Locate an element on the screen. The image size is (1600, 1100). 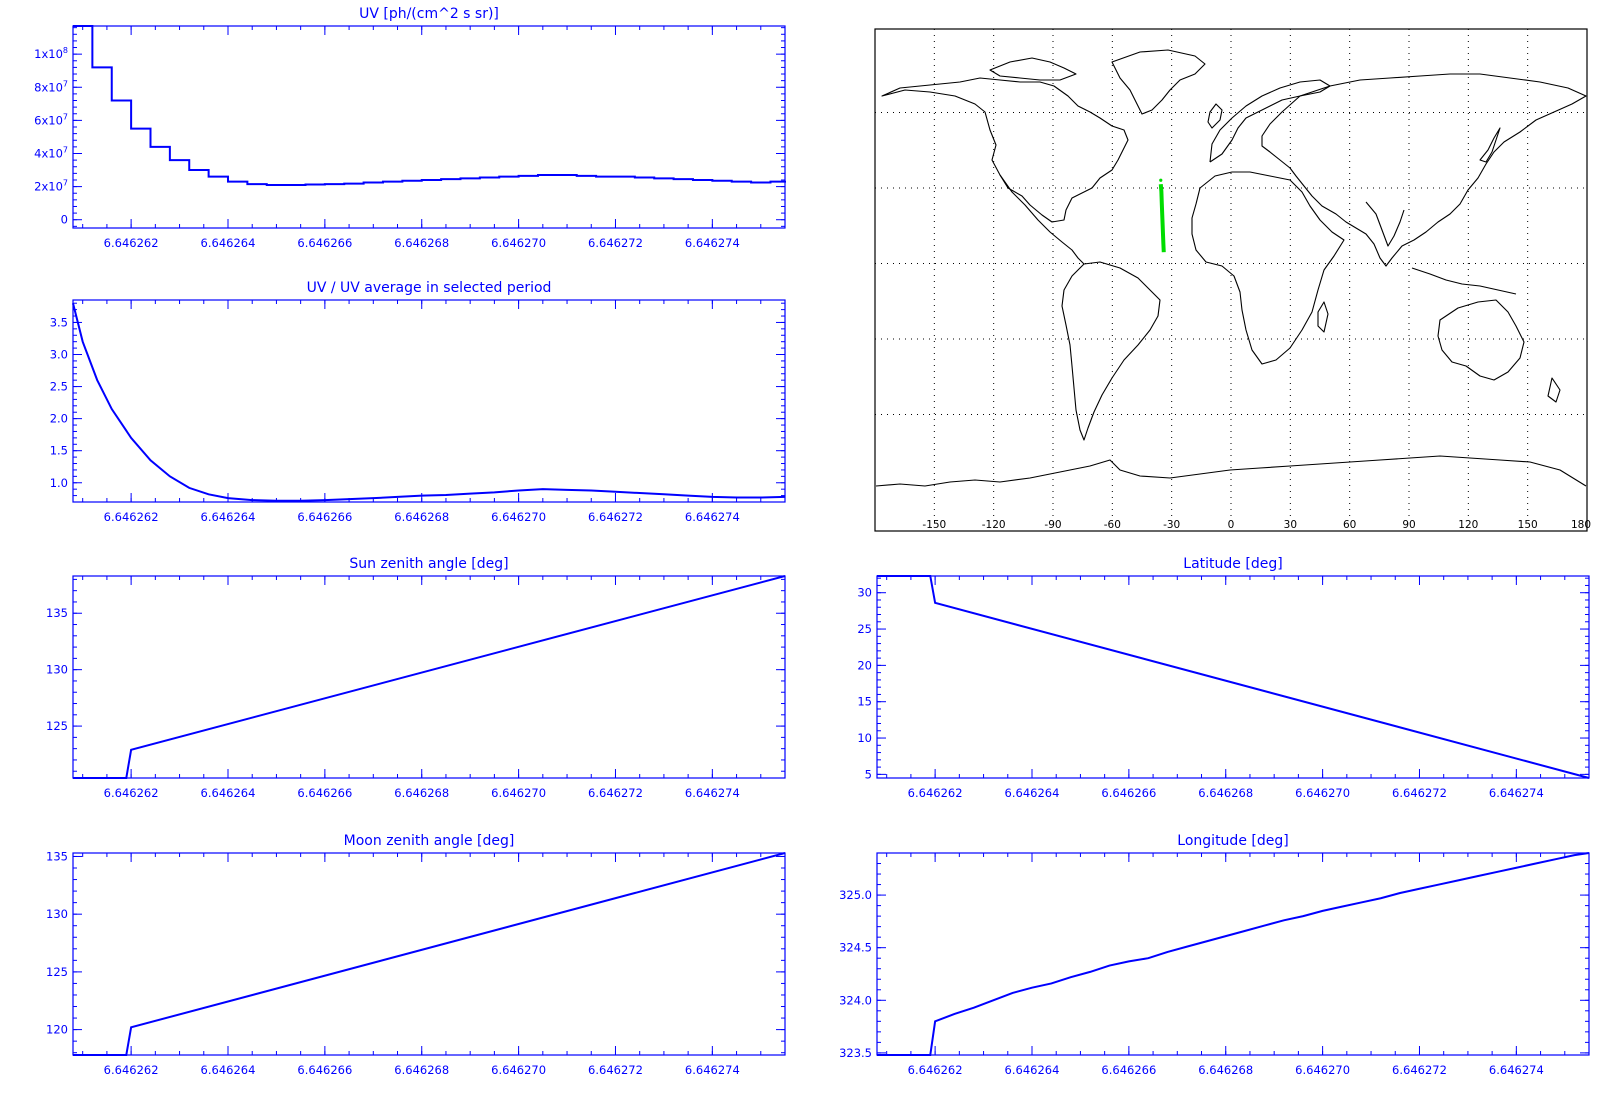
coast-north-america is located at coordinates (1005, 150).